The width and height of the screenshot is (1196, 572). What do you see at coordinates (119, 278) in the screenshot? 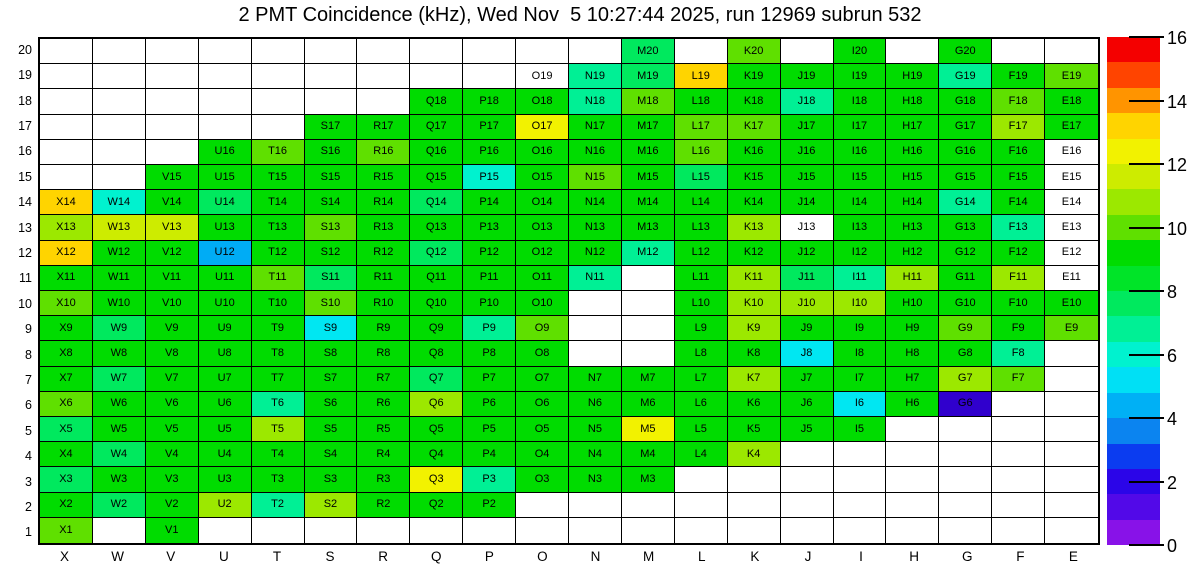
I see `cell-W11: W11` at bounding box center [119, 278].